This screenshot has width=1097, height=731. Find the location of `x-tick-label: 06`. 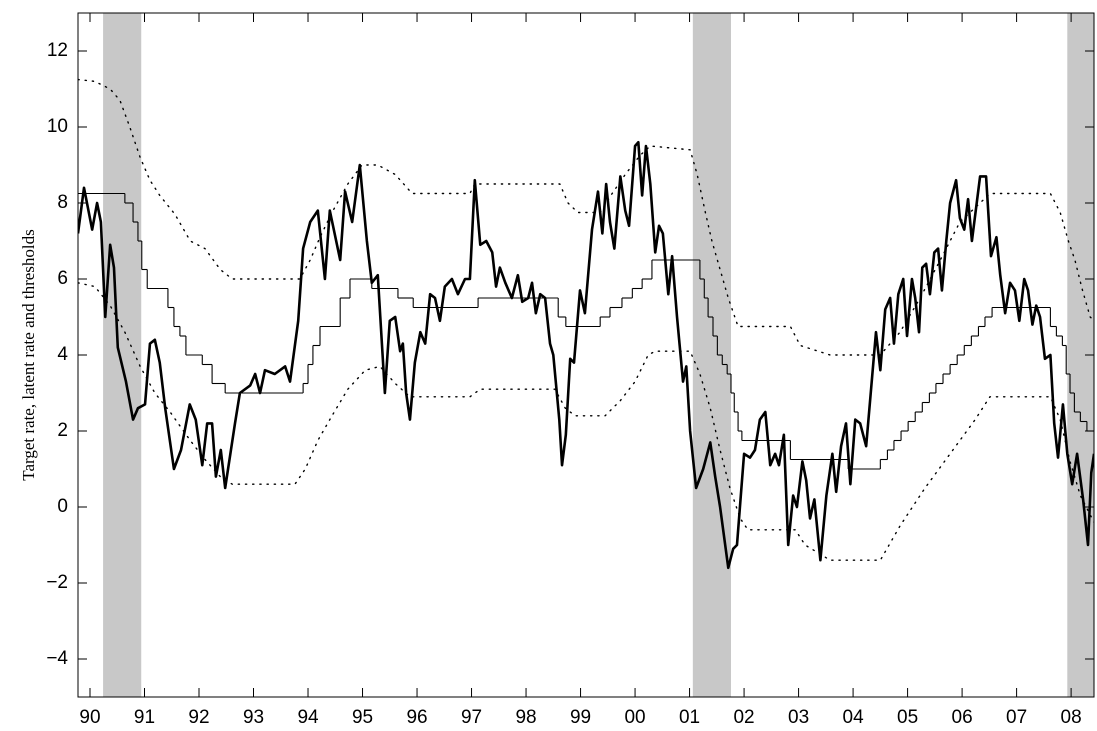

x-tick-label: 06 is located at coordinates (962, 717).